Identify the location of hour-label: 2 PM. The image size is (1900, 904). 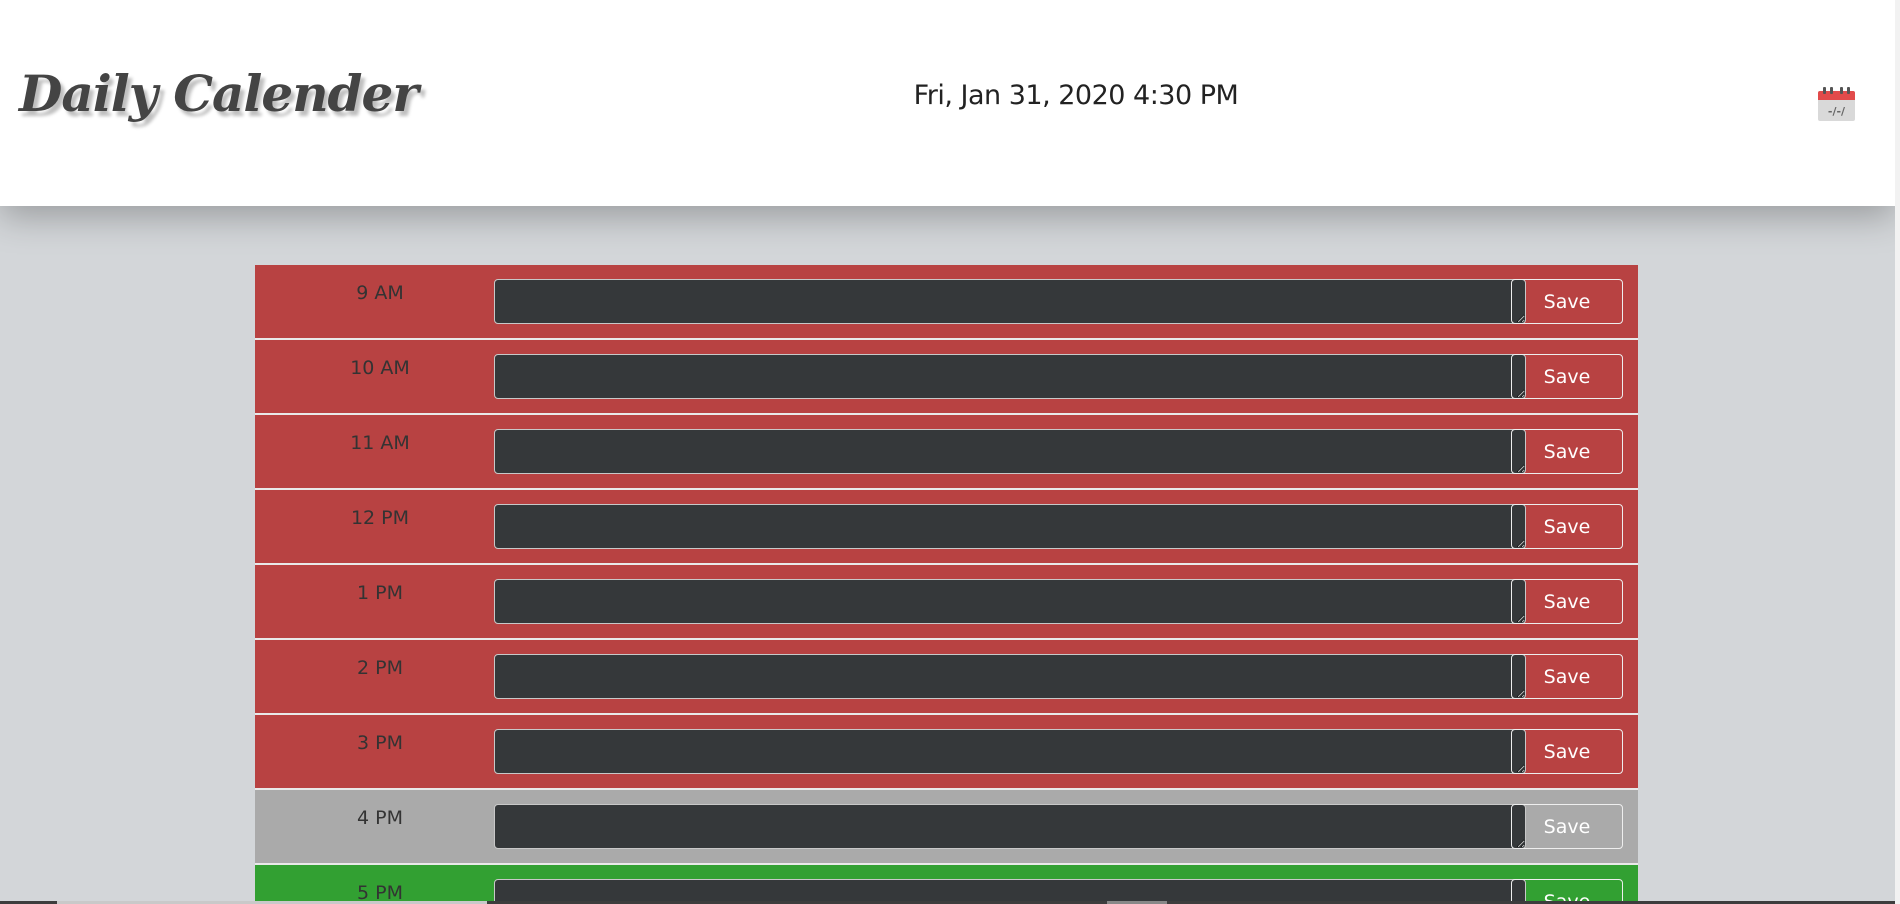
(380, 668).